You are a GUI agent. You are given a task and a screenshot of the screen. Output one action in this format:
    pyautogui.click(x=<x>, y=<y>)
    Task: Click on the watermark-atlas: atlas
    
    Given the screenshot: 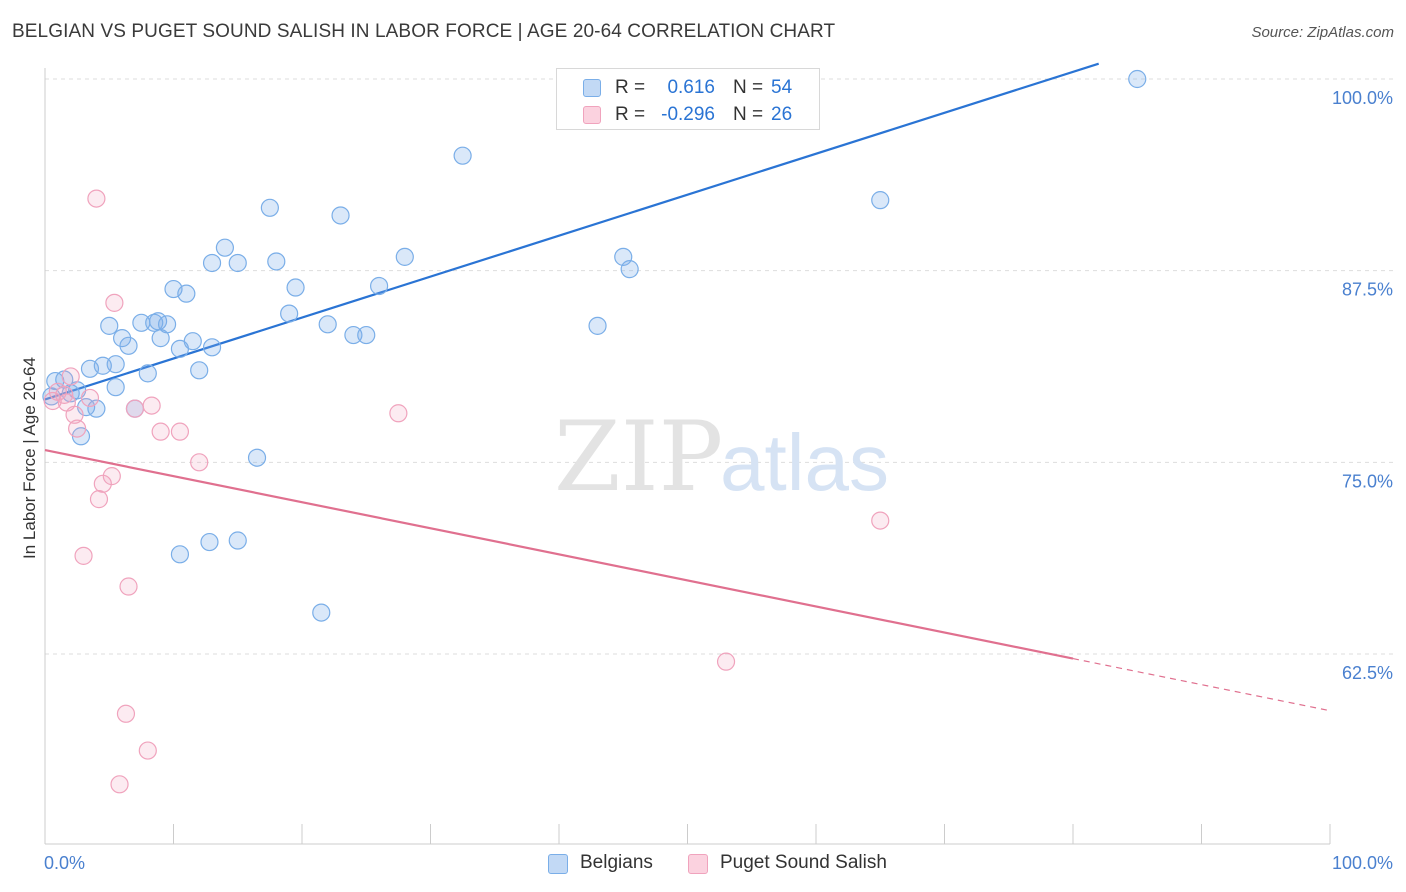 What is the action you would take?
    pyautogui.click(x=804, y=462)
    